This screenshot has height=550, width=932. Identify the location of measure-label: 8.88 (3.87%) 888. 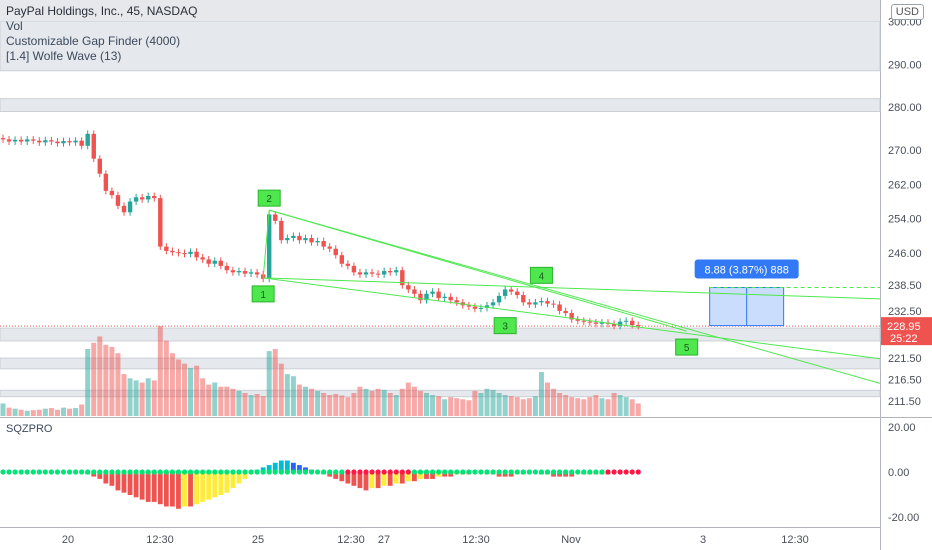
(746, 271).